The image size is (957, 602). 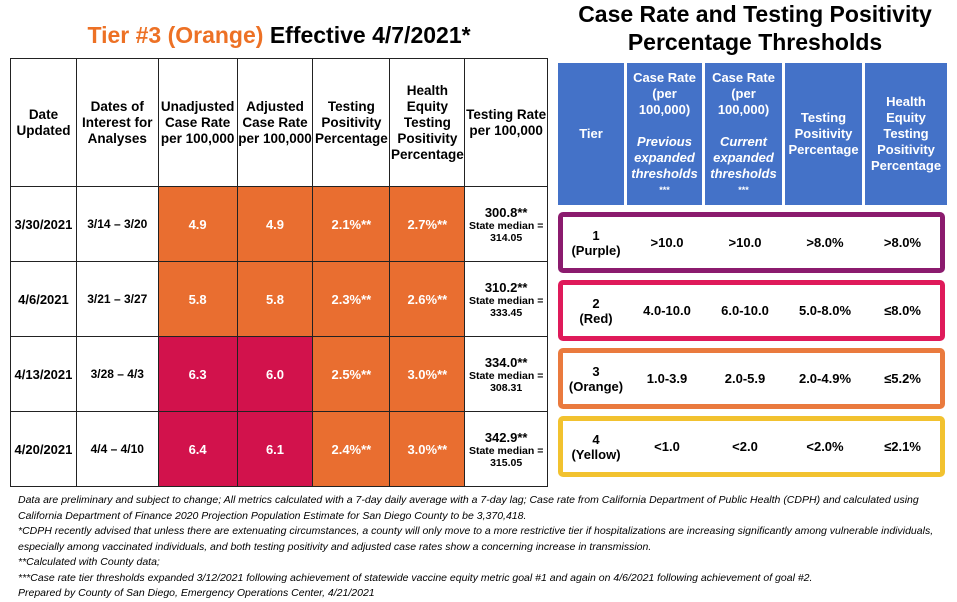 What do you see at coordinates (275, 299) in the screenshot?
I see `adjusted-case-rate: 5.8` at bounding box center [275, 299].